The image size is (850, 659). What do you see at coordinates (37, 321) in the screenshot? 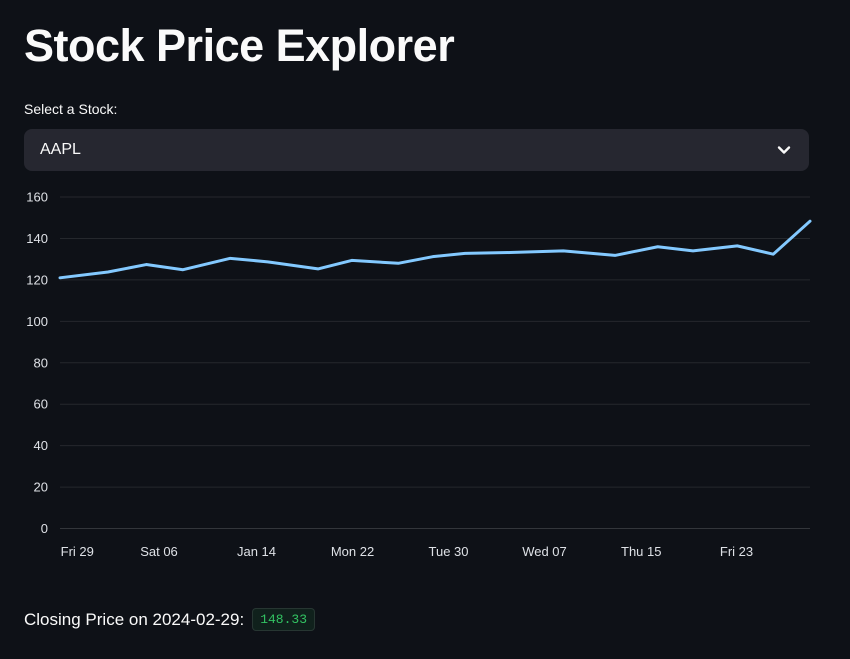
I see `y-tick-label: 100` at bounding box center [37, 321].